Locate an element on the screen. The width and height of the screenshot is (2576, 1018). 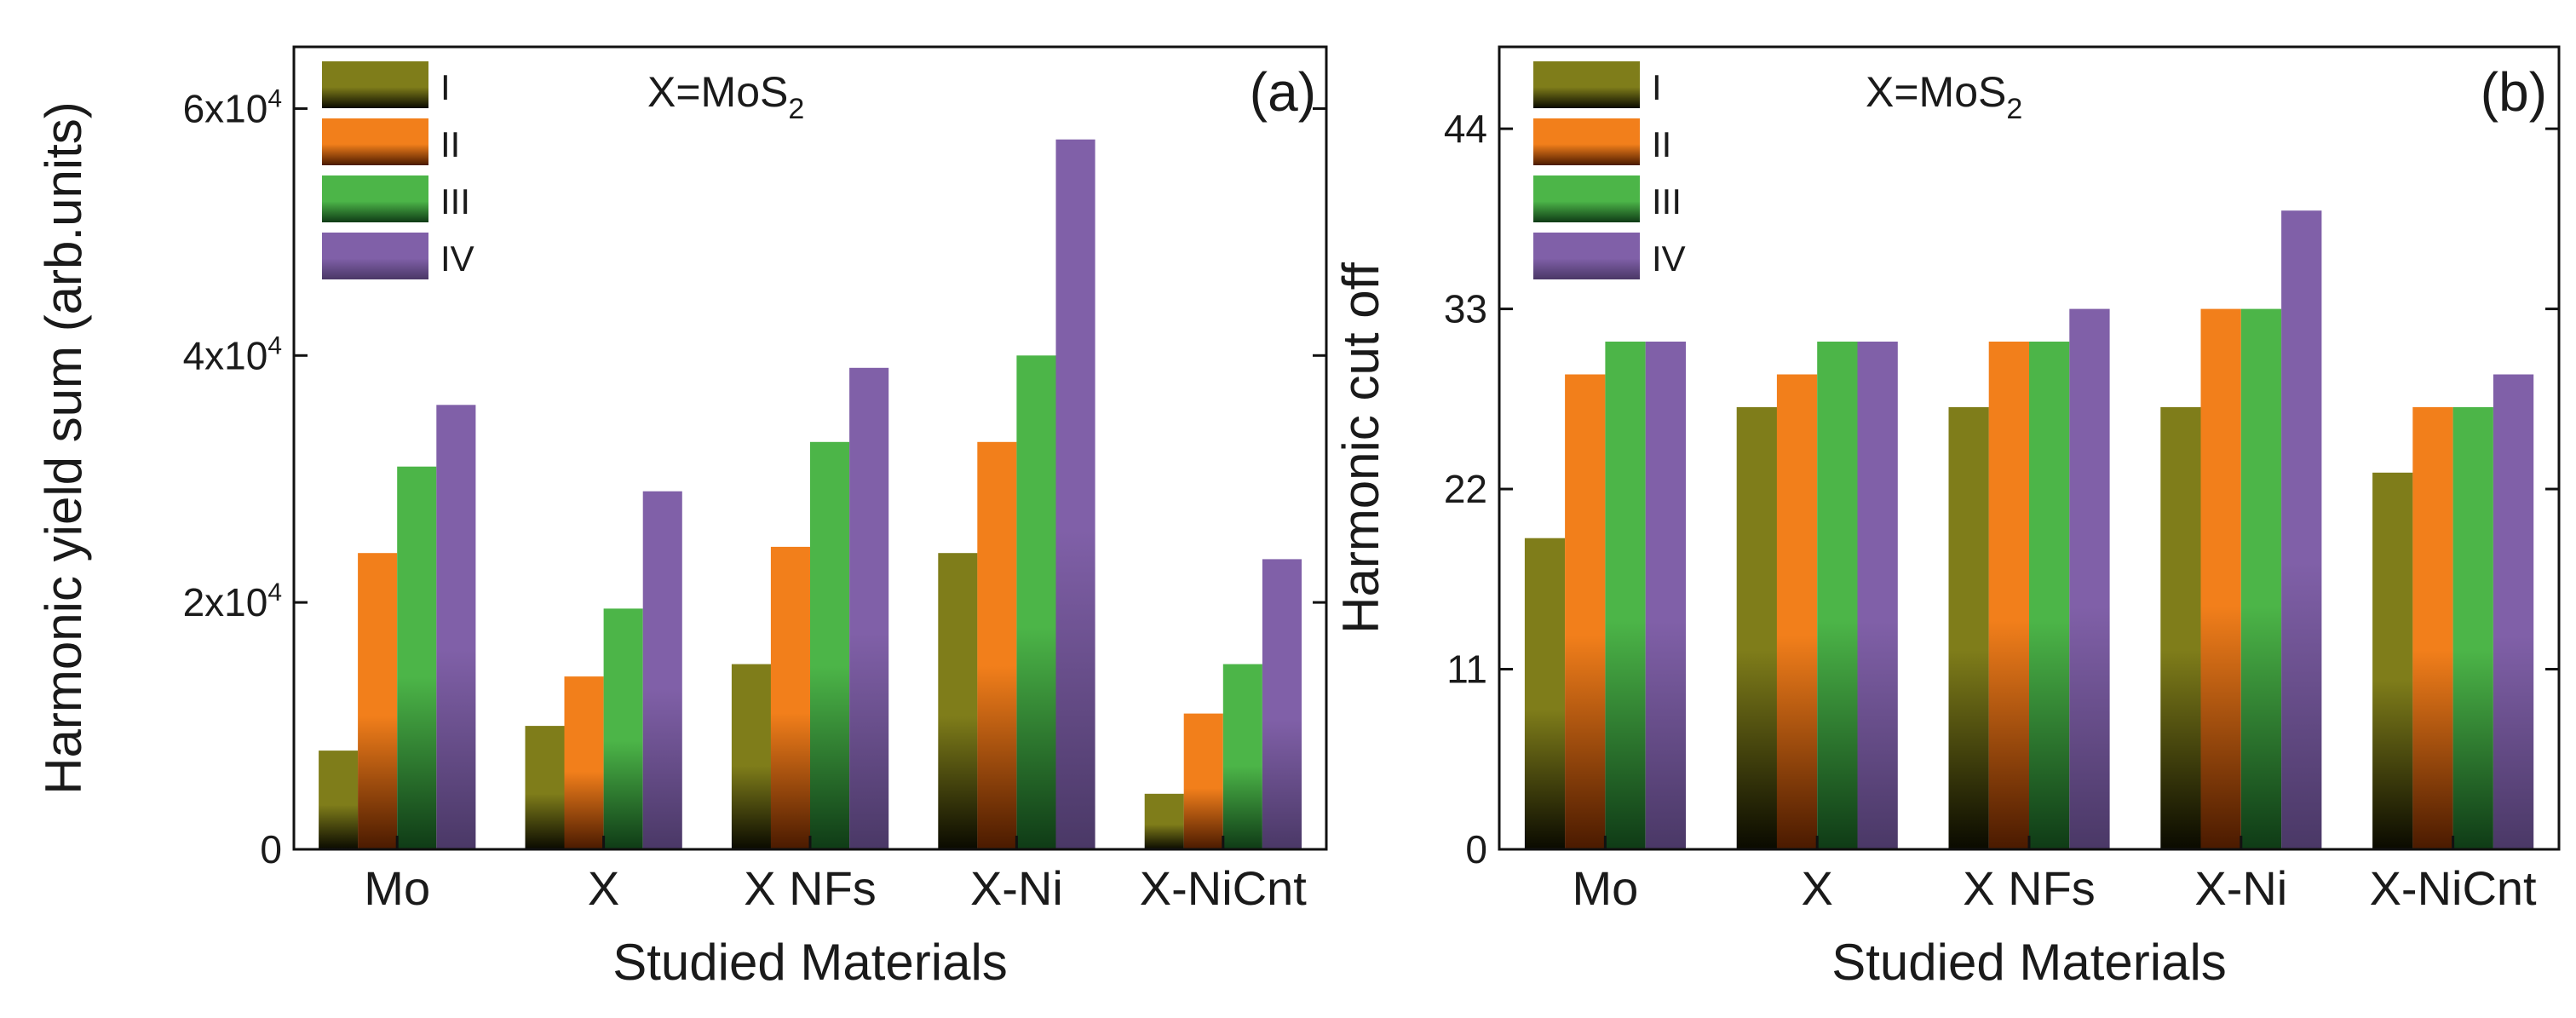
y-tick-label: 33 is located at coordinates (1466, 309).